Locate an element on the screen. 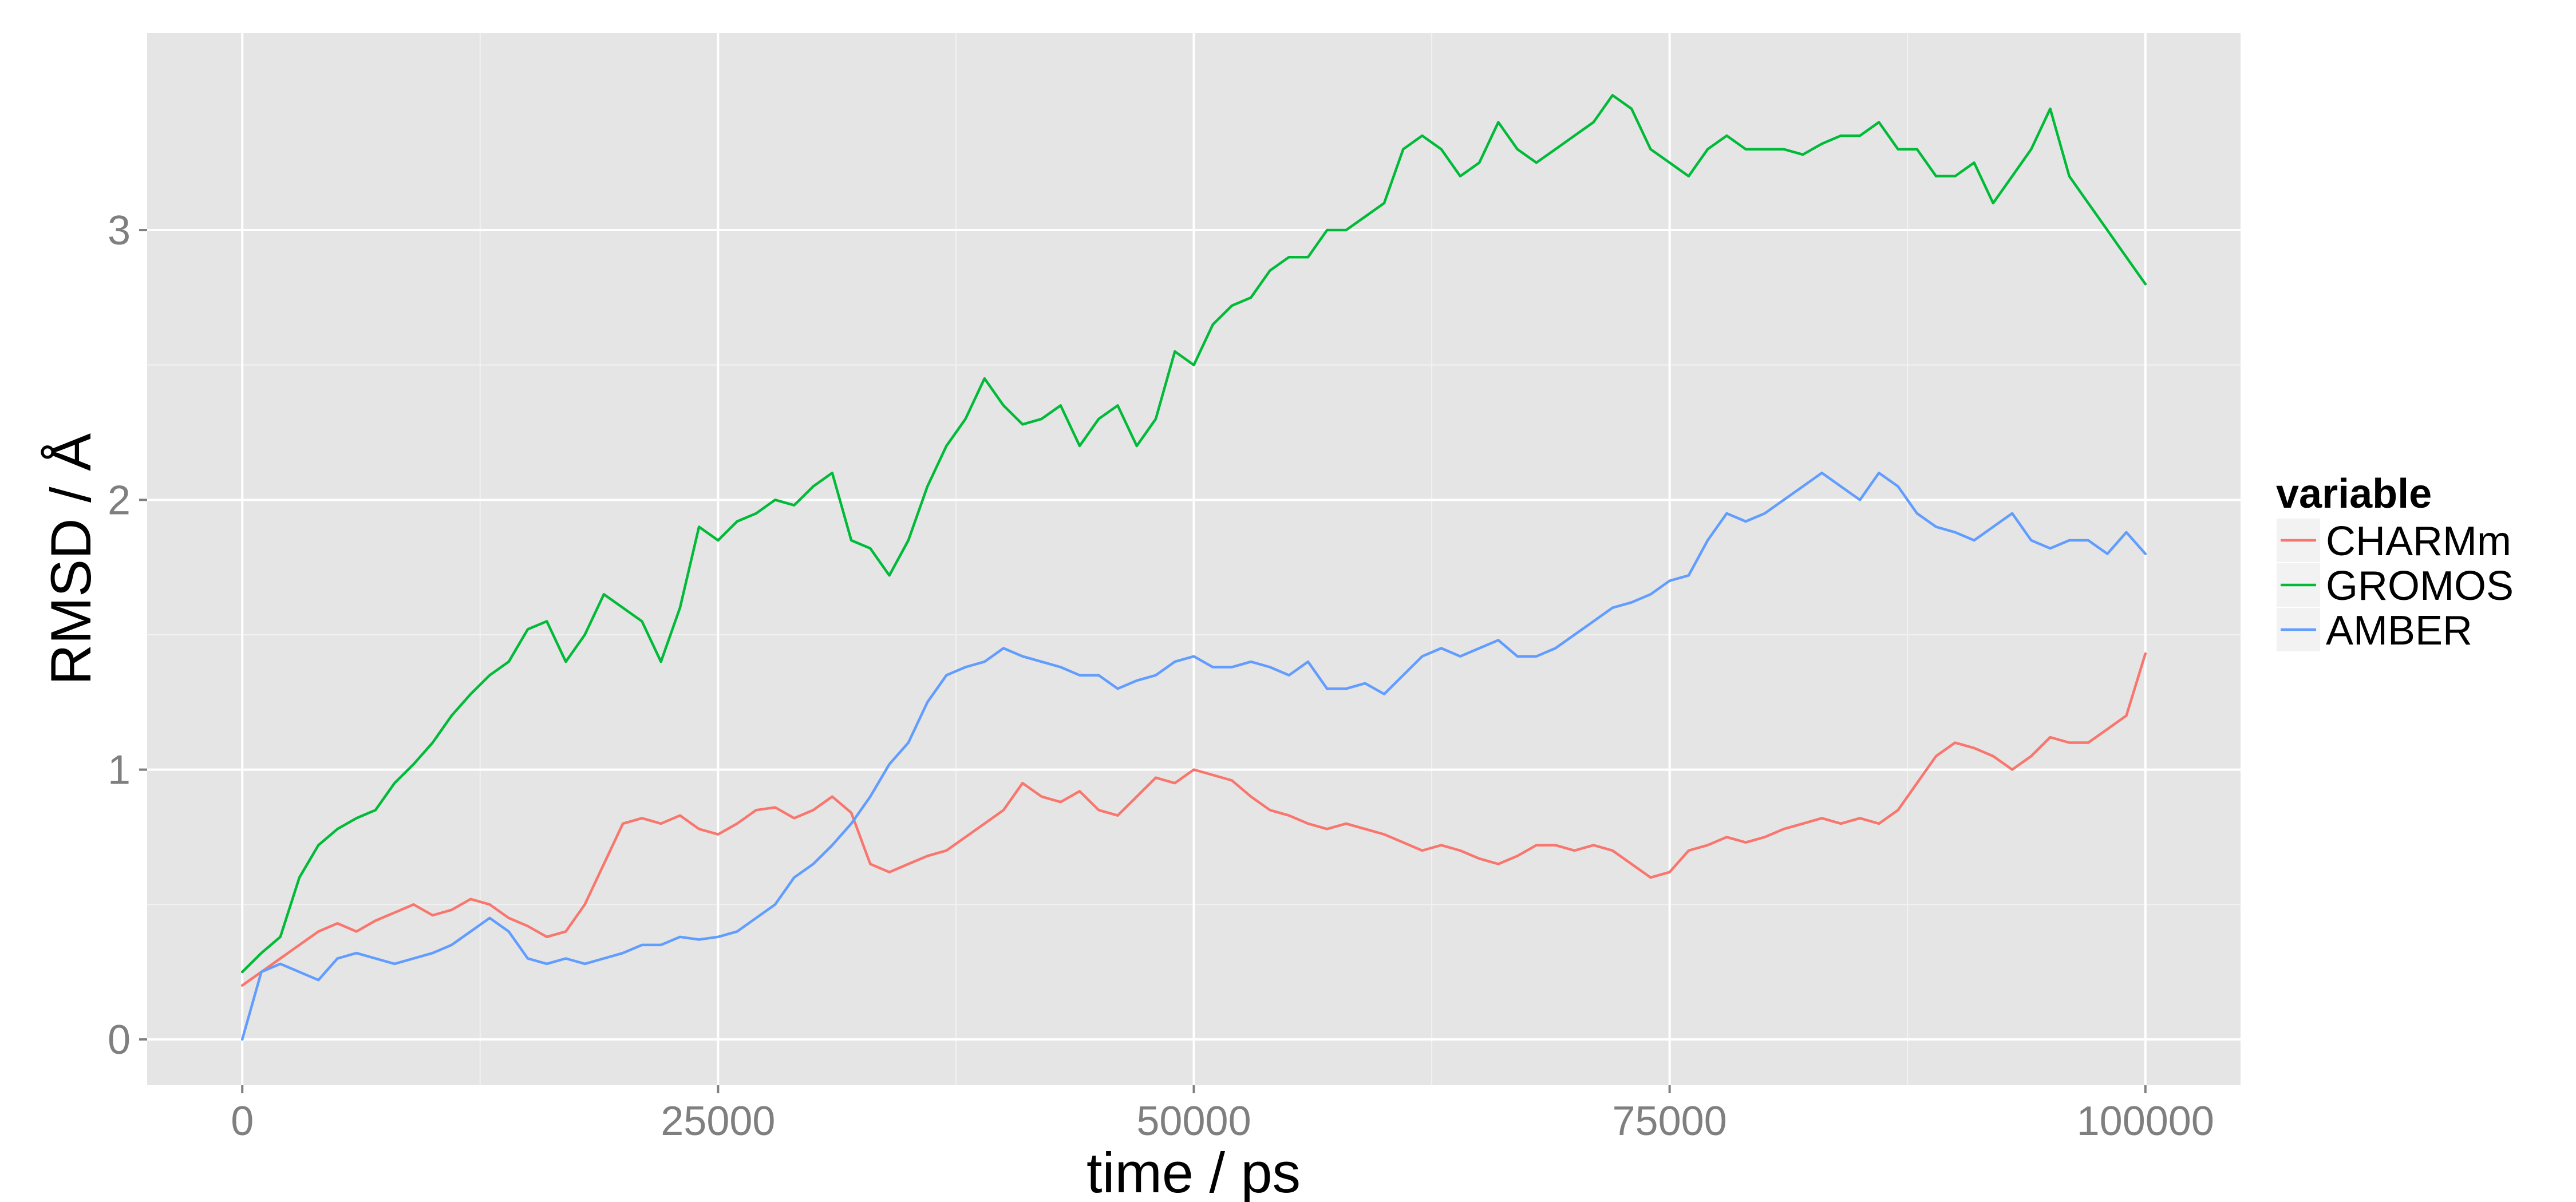 The width and height of the screenshot is (2576, 1202). x-tick-label: 25000 is located at coordinates (718, 1121).